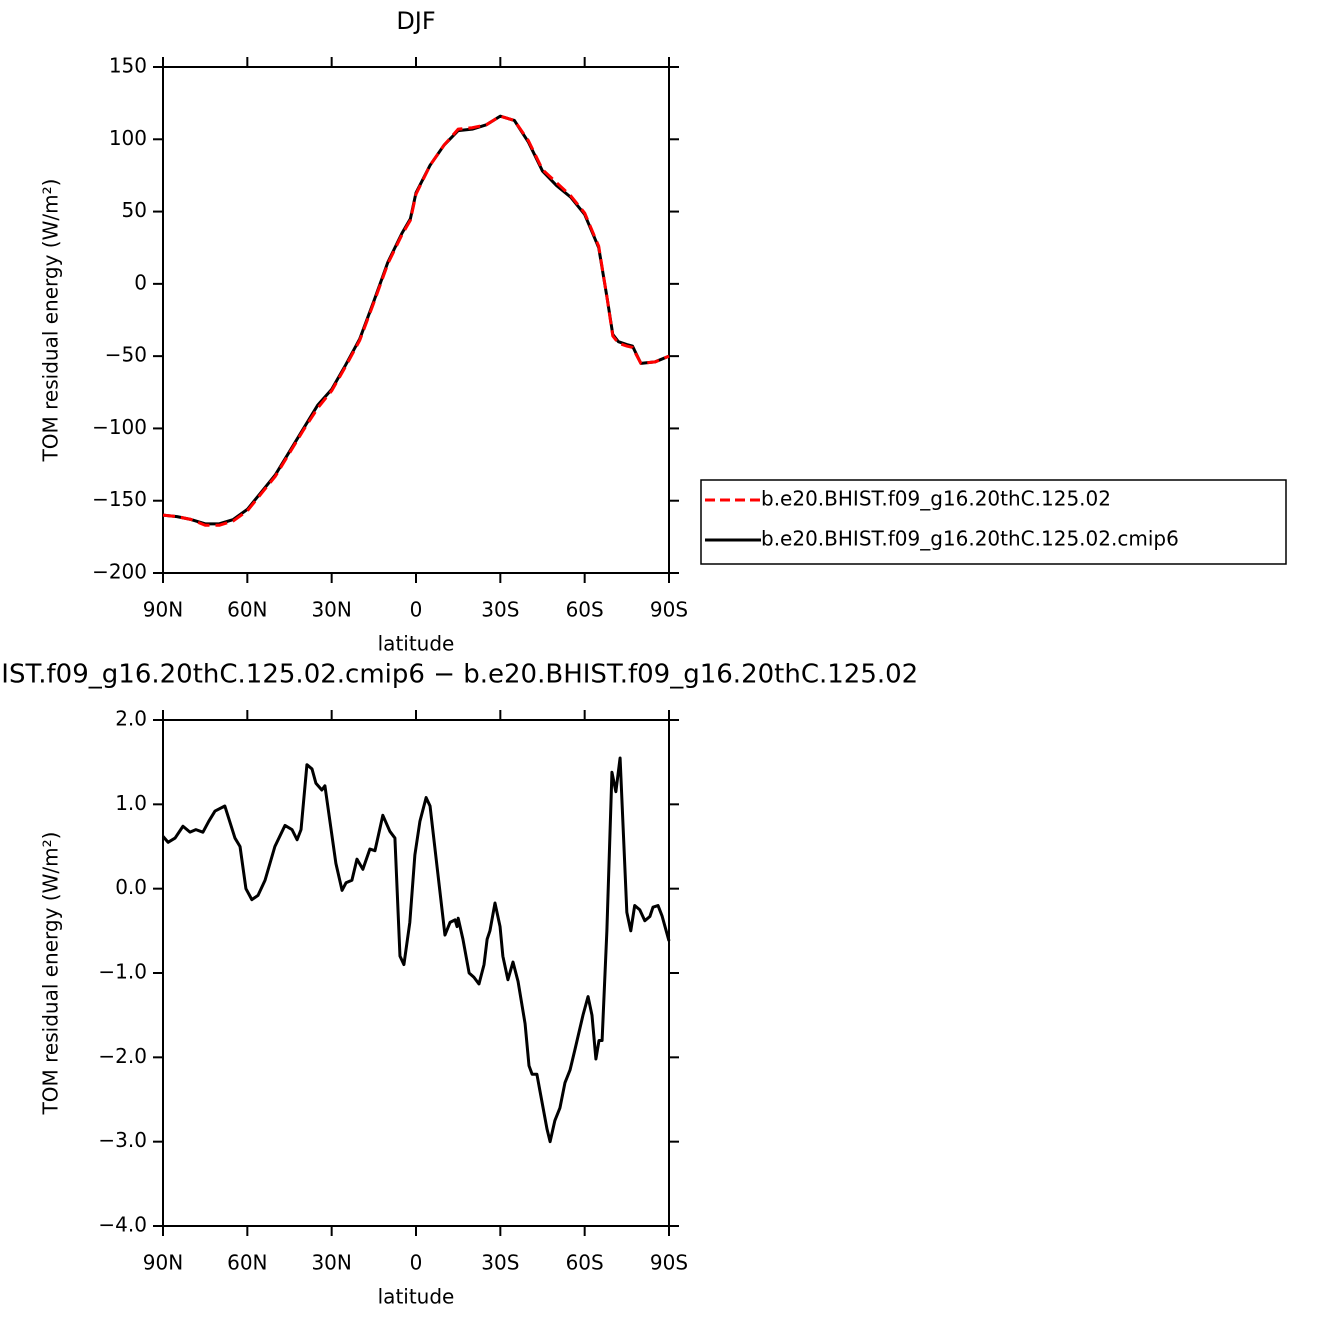  I want to click on y-tick-label: 50, so click(134, 210).